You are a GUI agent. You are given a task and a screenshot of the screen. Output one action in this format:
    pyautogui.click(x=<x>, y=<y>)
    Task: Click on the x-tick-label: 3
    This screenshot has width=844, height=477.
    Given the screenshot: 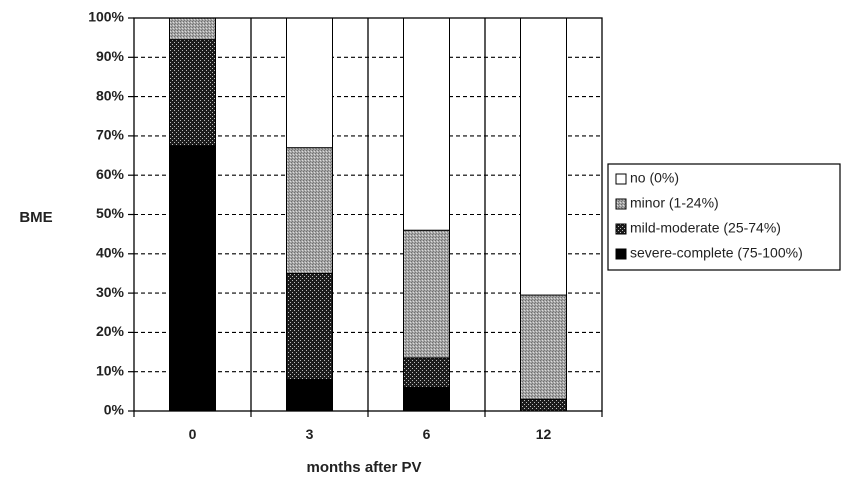 What is the action you would take?
    pyautogui.click(x=310, y=434)
    